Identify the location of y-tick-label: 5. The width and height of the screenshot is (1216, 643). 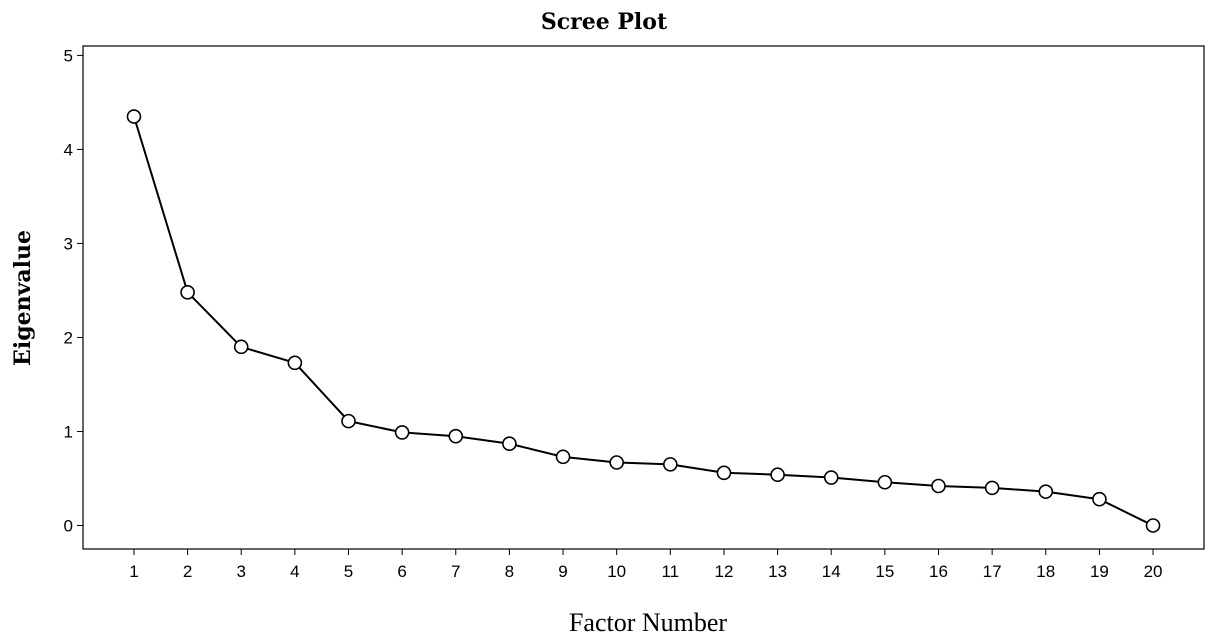
(68, 55).